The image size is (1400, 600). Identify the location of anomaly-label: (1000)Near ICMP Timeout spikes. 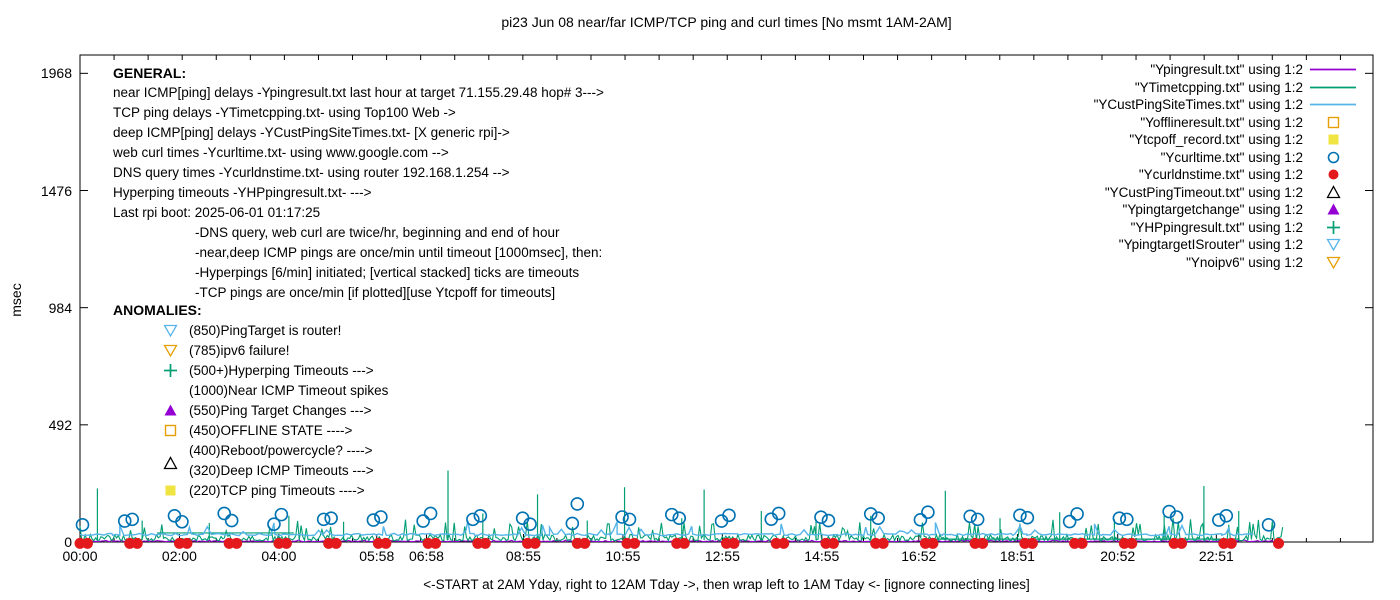
(289, 390).